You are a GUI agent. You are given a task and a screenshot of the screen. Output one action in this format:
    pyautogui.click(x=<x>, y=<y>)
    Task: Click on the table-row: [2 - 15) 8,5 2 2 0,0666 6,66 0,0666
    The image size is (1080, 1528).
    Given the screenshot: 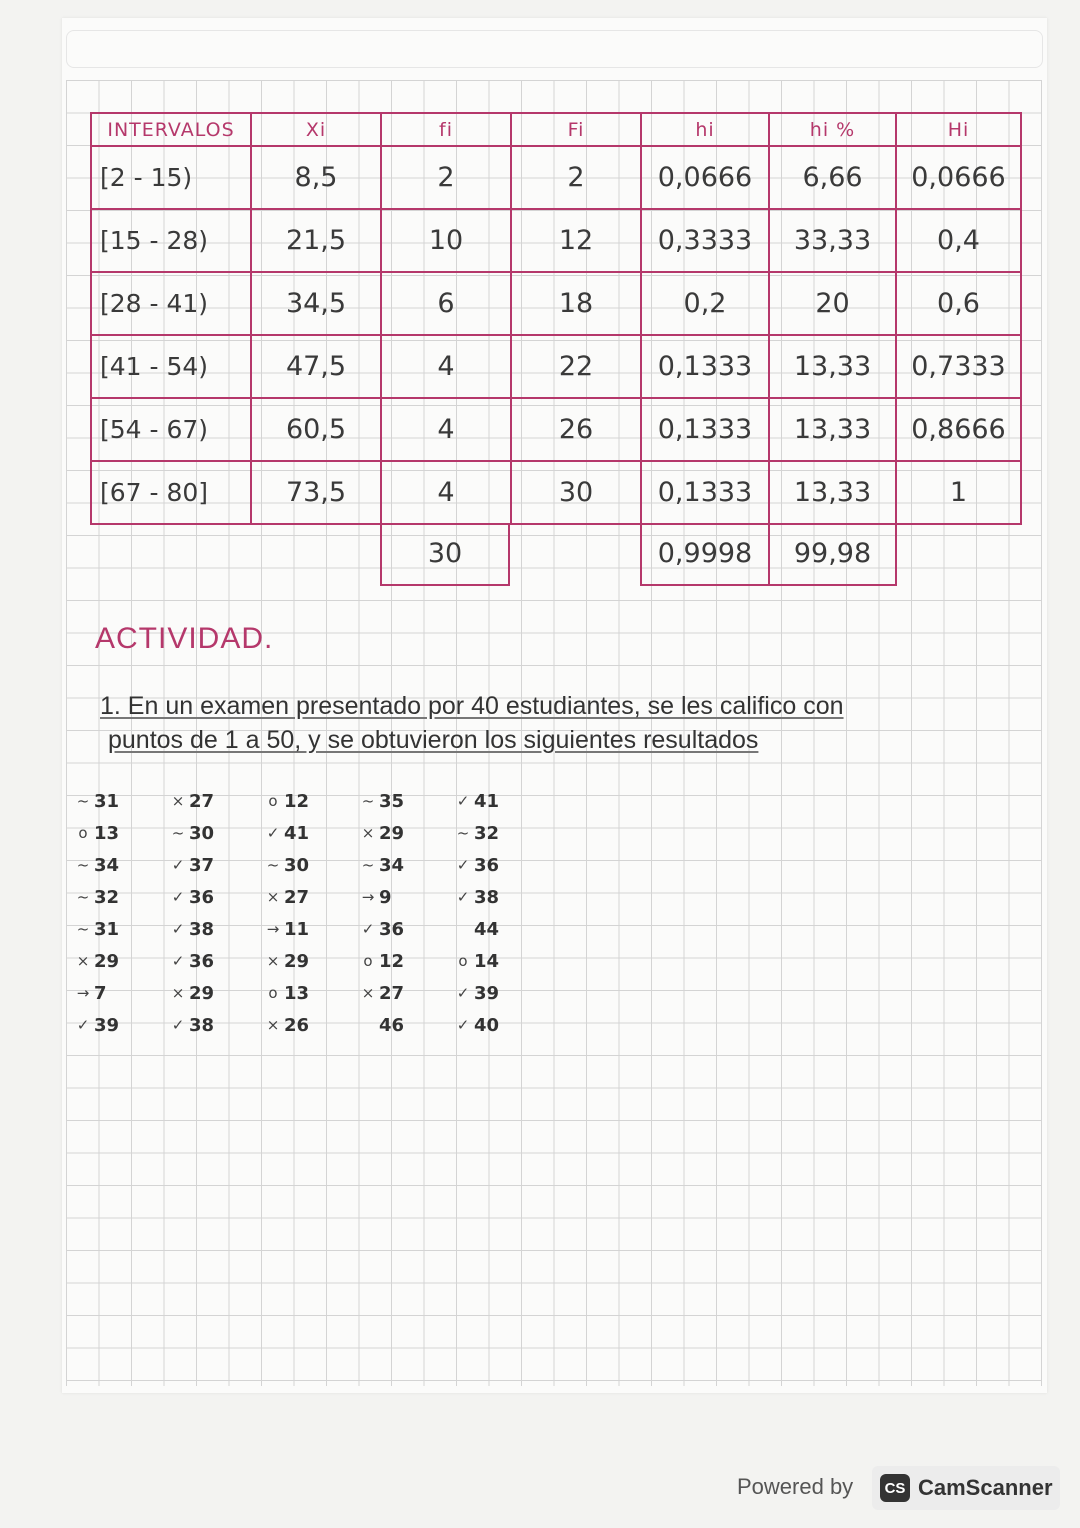 What is the action you would take?
    pyautogui.click(x=556, y=177)
    